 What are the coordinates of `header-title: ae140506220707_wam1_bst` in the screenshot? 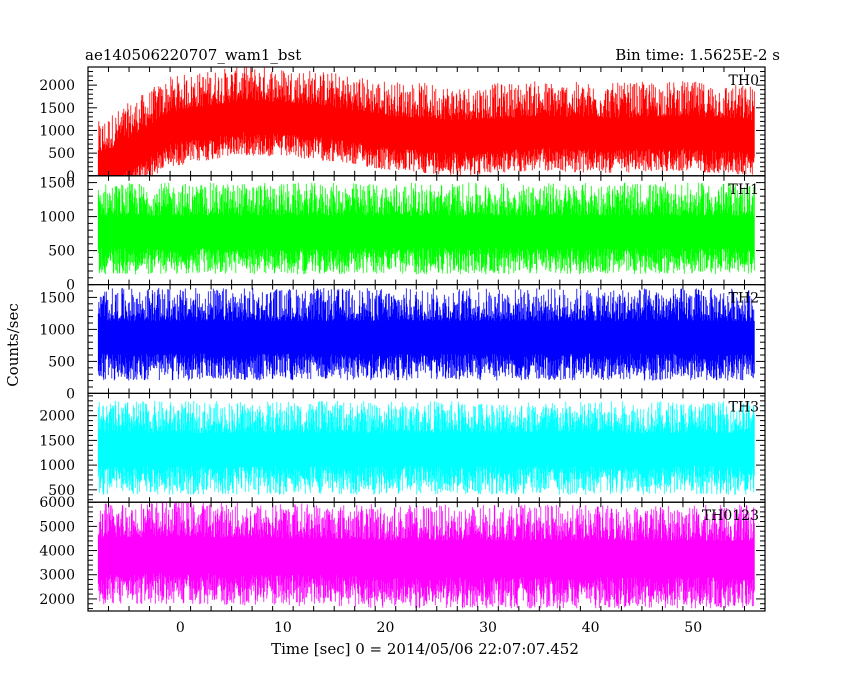 It's located at (193, 55).